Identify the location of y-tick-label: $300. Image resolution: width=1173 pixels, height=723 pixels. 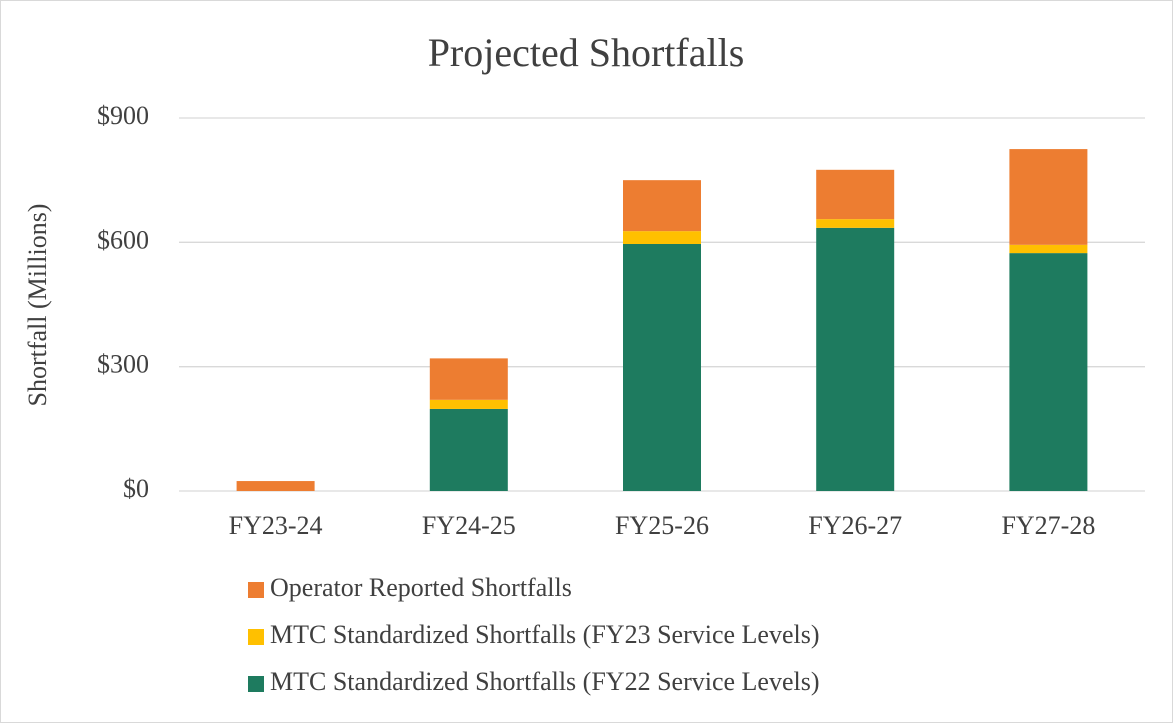
(123, 364).